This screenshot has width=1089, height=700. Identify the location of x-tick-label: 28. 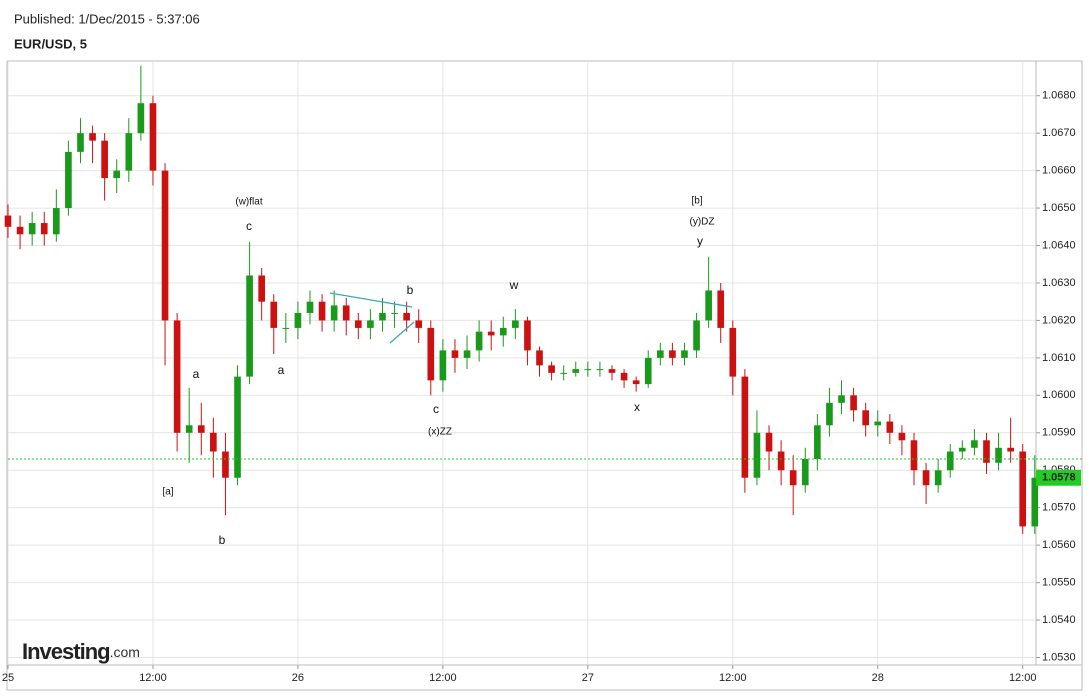
(878, 678).